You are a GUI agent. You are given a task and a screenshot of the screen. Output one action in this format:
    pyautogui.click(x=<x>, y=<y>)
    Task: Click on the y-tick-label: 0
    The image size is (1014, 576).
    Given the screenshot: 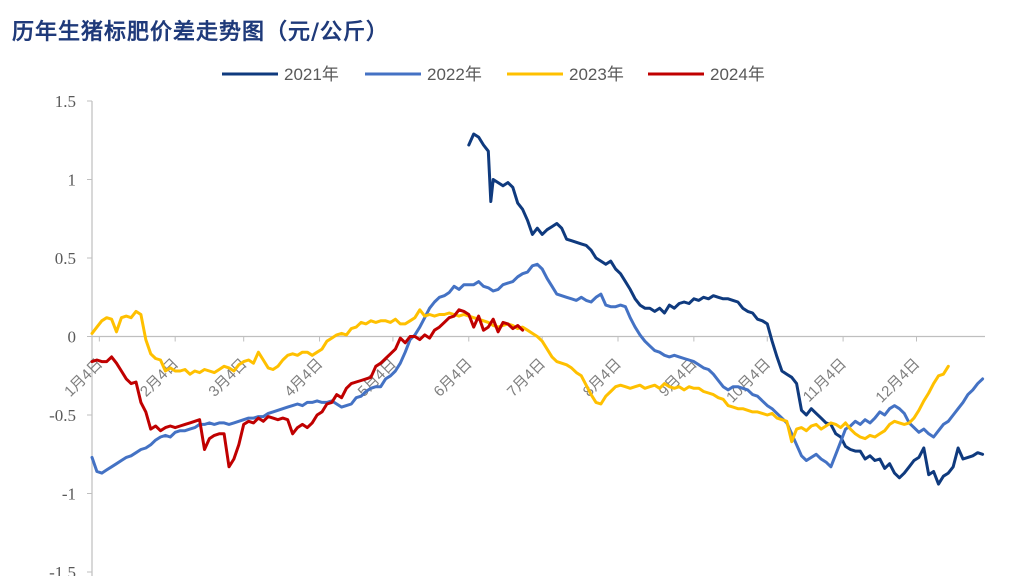 What is the action you would take?
    pyautogui.click(x=72, y=337)
    